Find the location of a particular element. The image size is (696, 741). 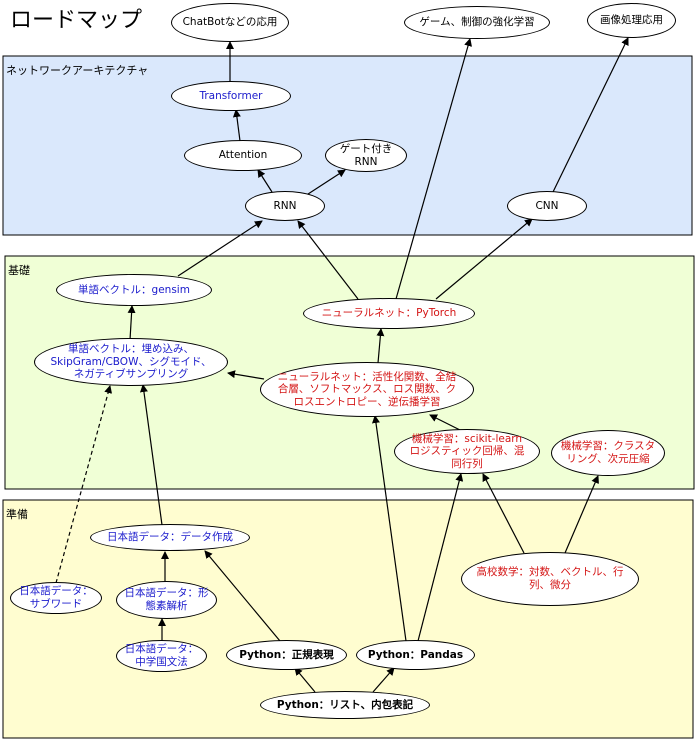

edge-gensim-rnn is located at coordinates (220, 248).